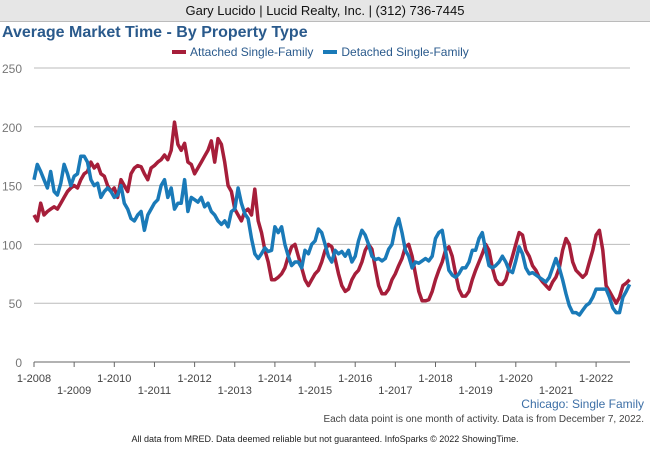 This screenshot has width=650, height=450. What do you see at coordinates (330, 52) in the screenshot?
I see `legend-swatch-detached` at bounding box center [330, 52].